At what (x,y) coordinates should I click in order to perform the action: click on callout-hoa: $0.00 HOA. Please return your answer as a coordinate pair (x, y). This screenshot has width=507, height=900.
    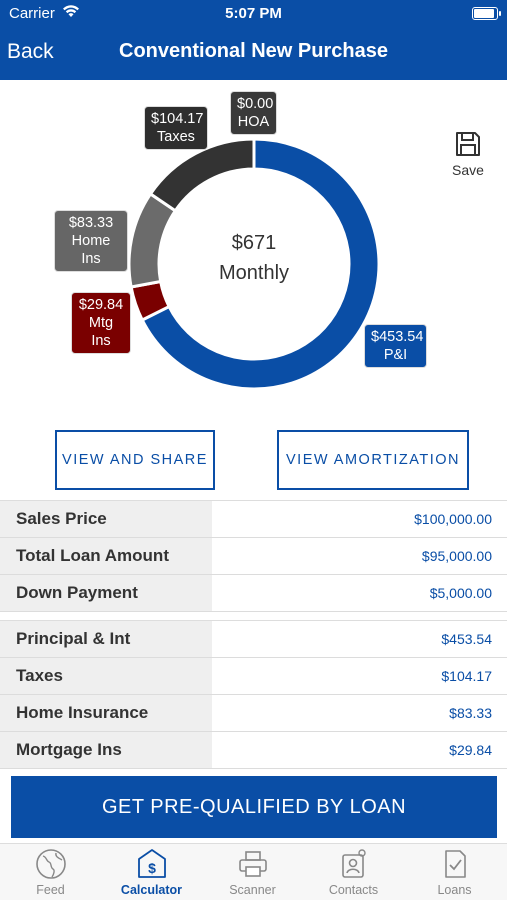
    Looking at the image, I should click on (253, 113).